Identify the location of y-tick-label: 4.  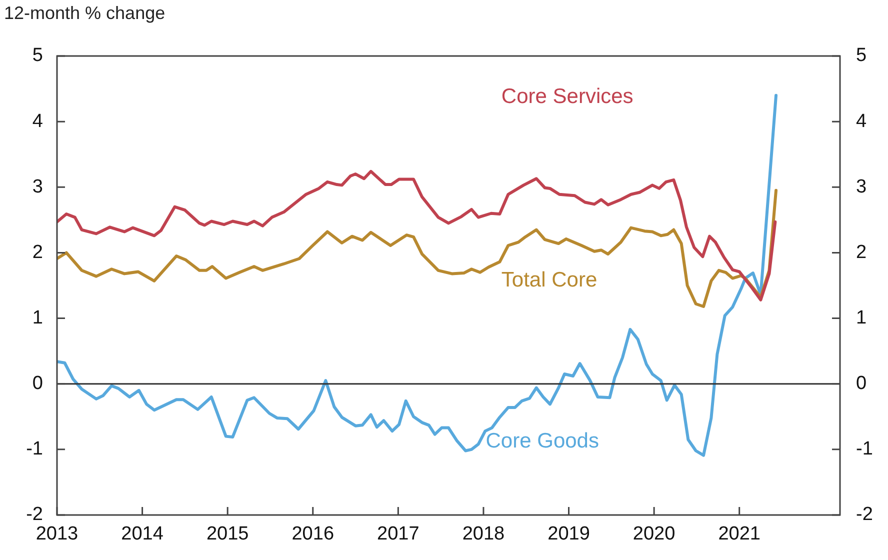
(38, 121).